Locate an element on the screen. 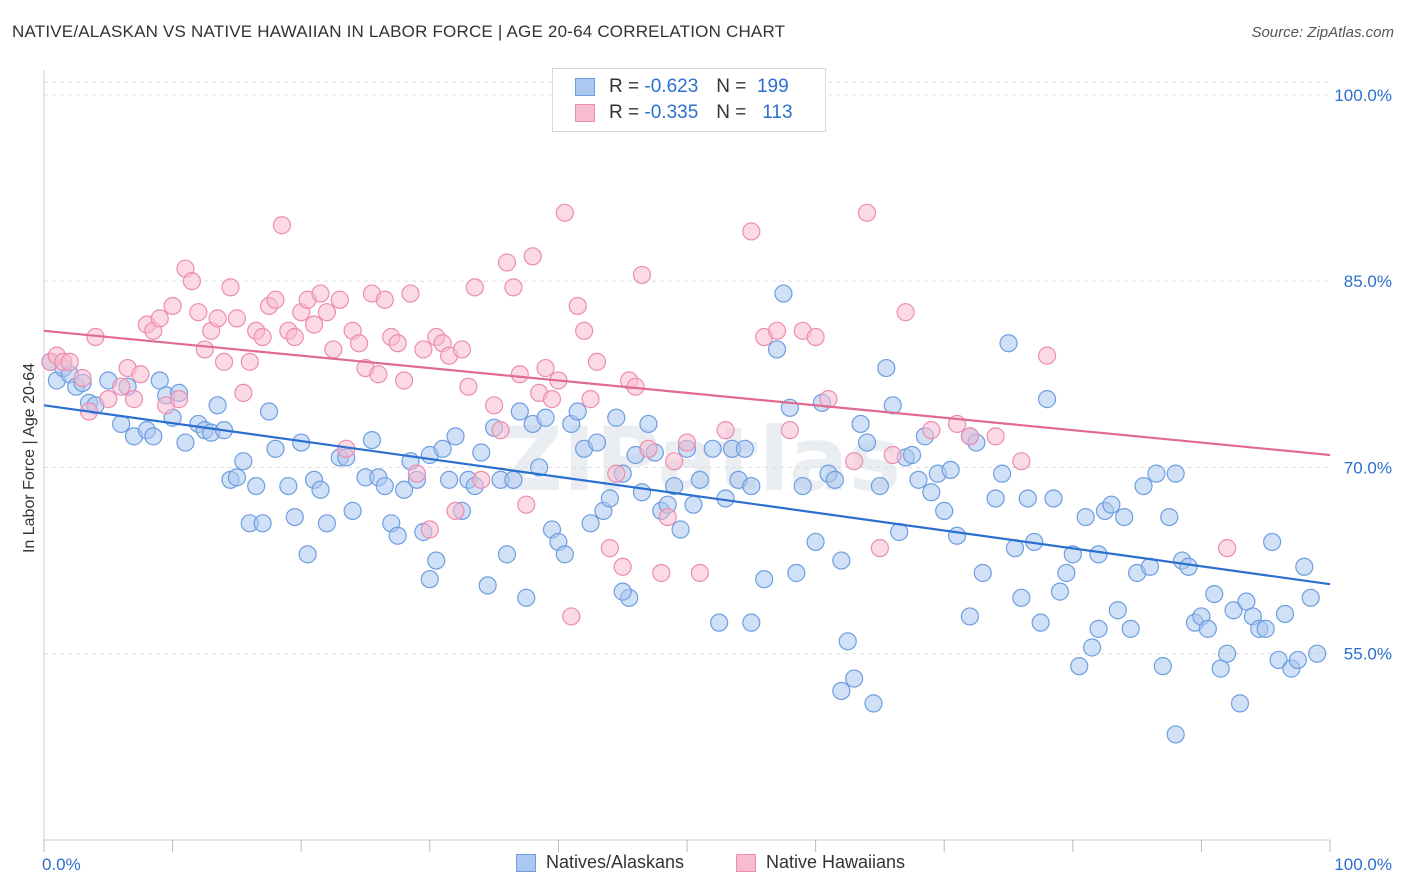 This screenshot has width=1406, height=892. x-tick-label: 0.0% is located at coordinates (61, 864).